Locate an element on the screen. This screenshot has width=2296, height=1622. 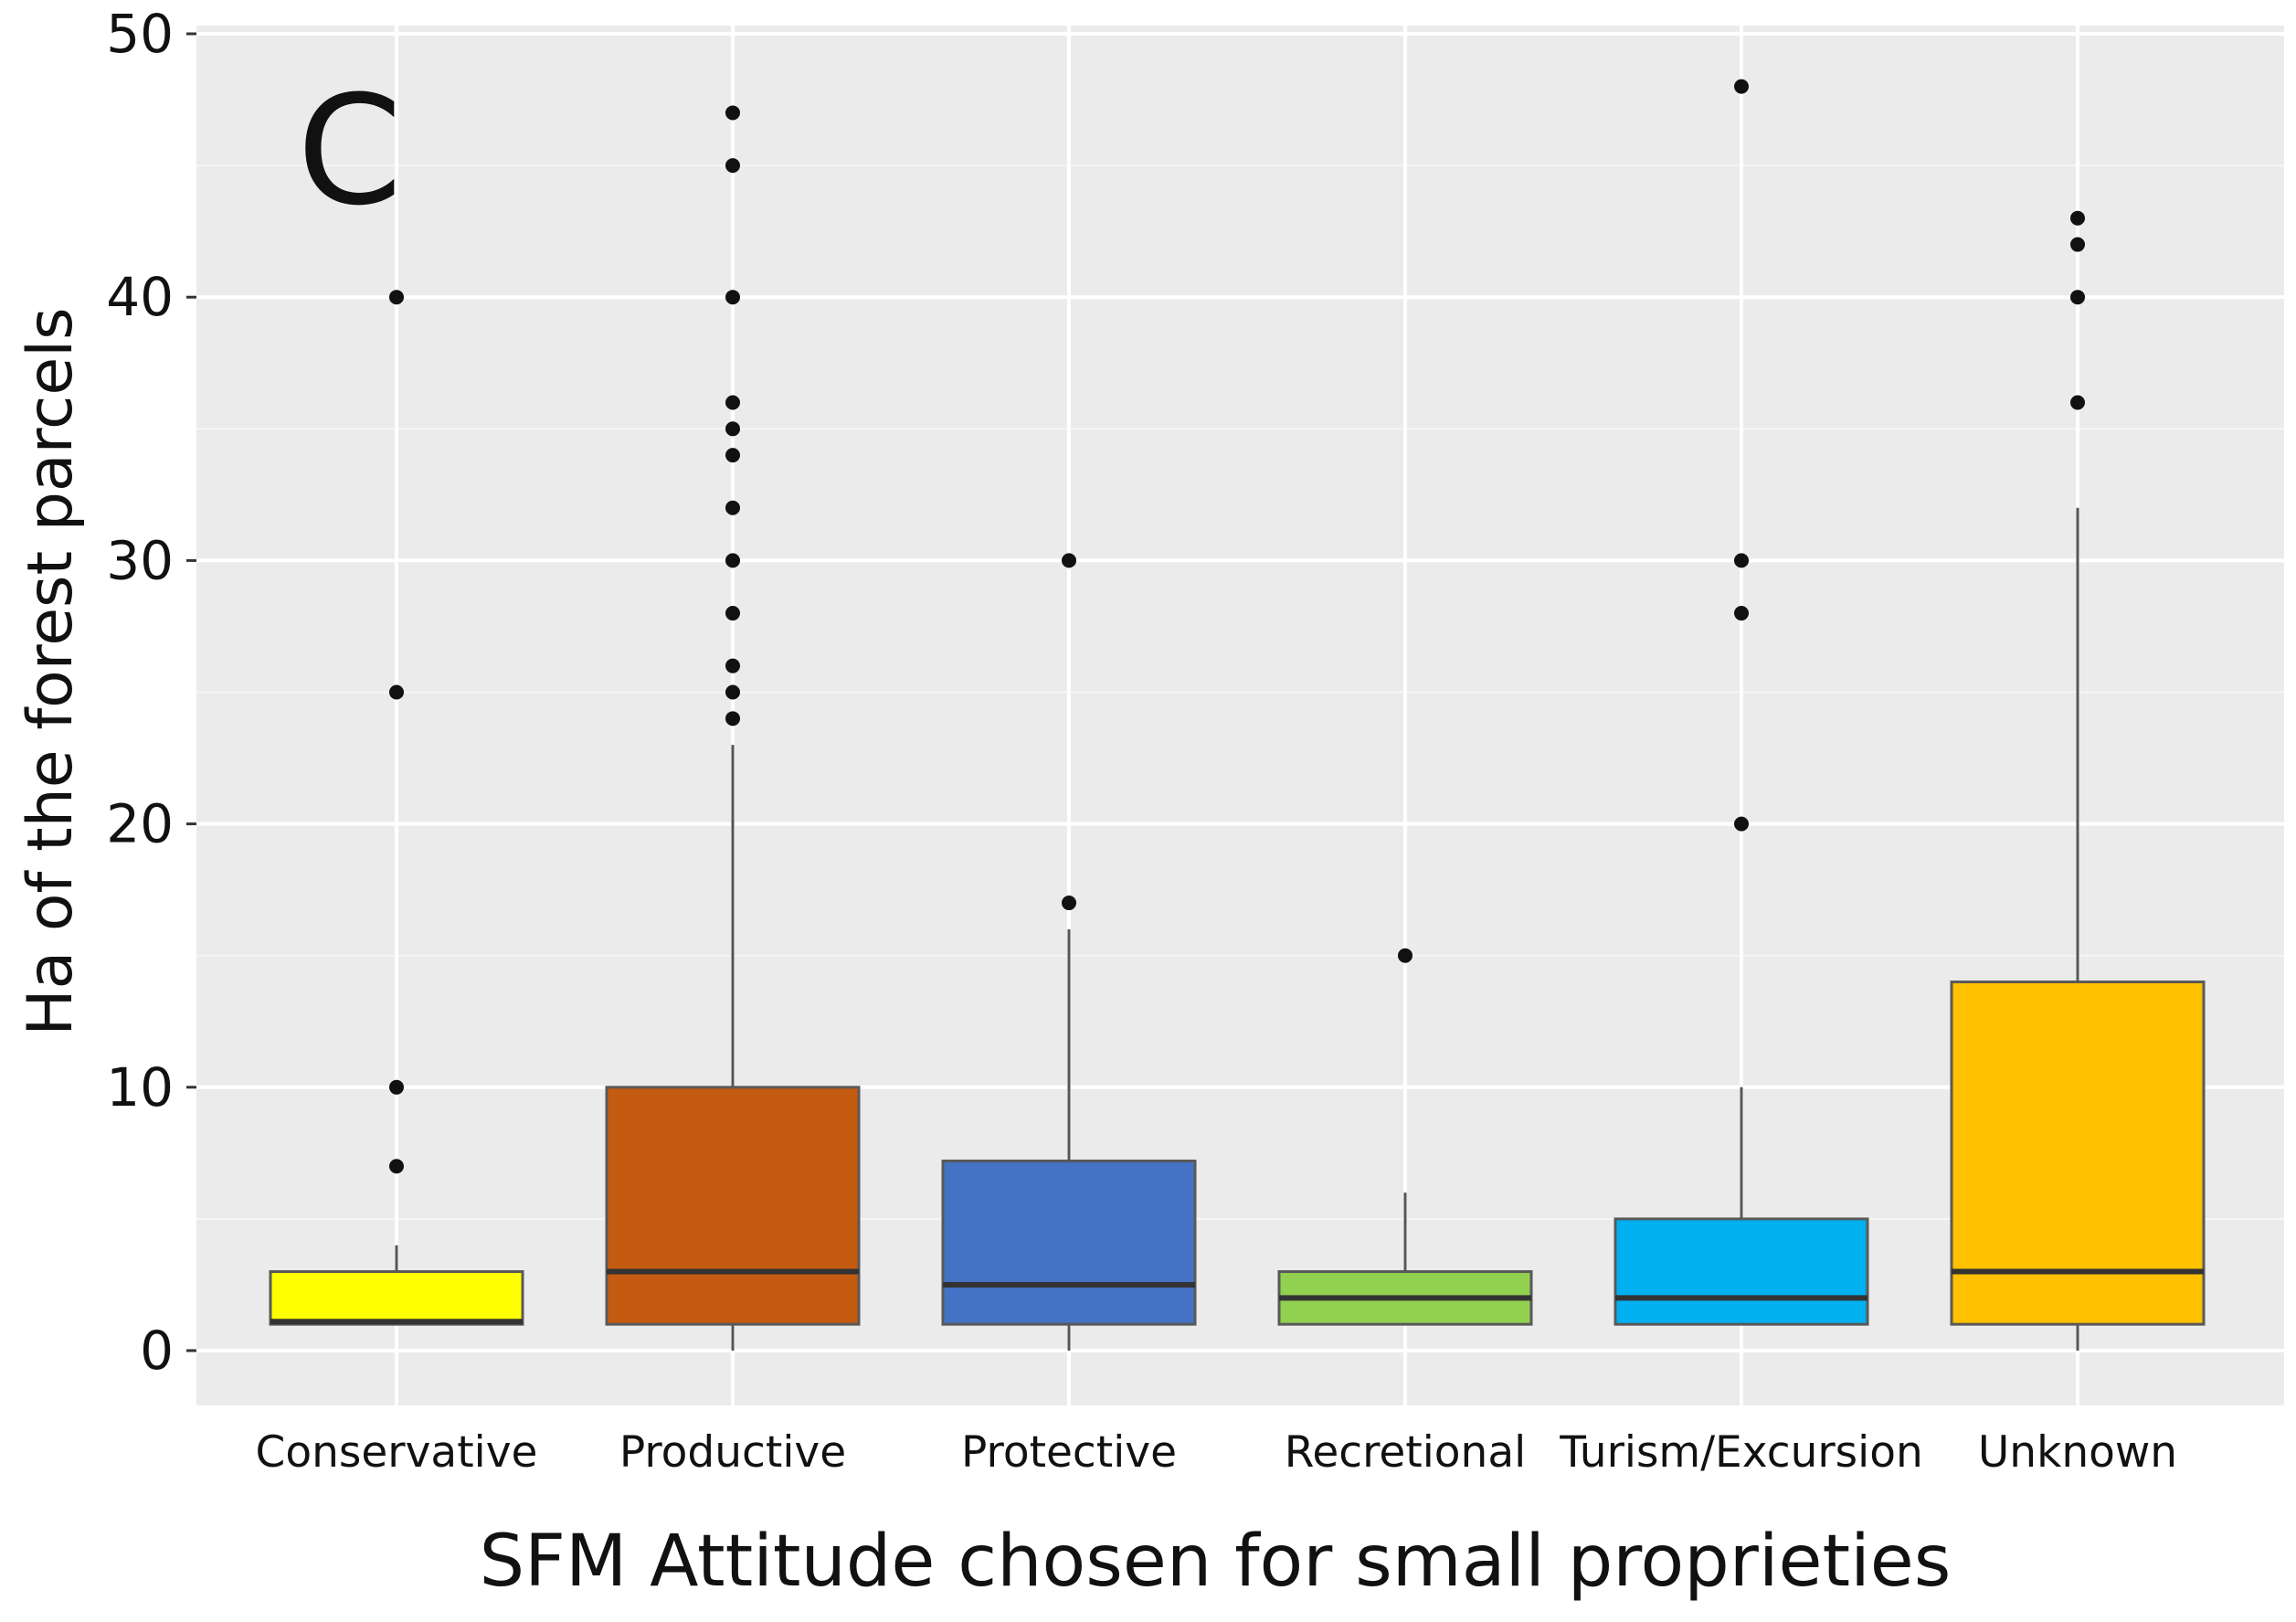
box-productive is located at coordinates (733, 728).